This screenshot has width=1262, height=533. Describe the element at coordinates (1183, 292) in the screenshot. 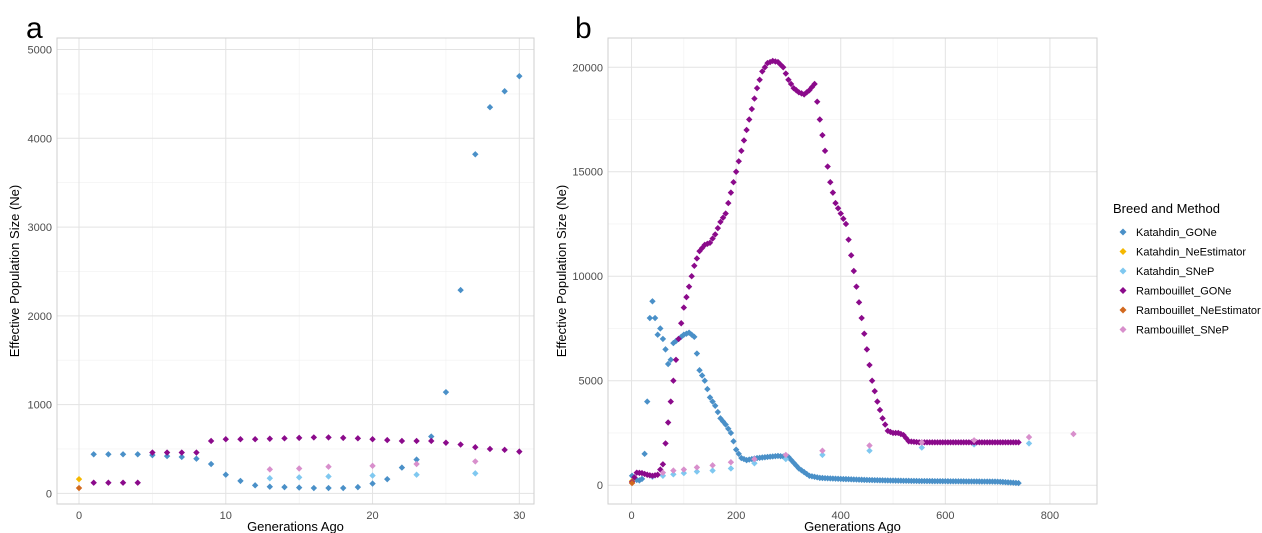

I see `legend-item-label: Rambouillet_GONe` at that location.